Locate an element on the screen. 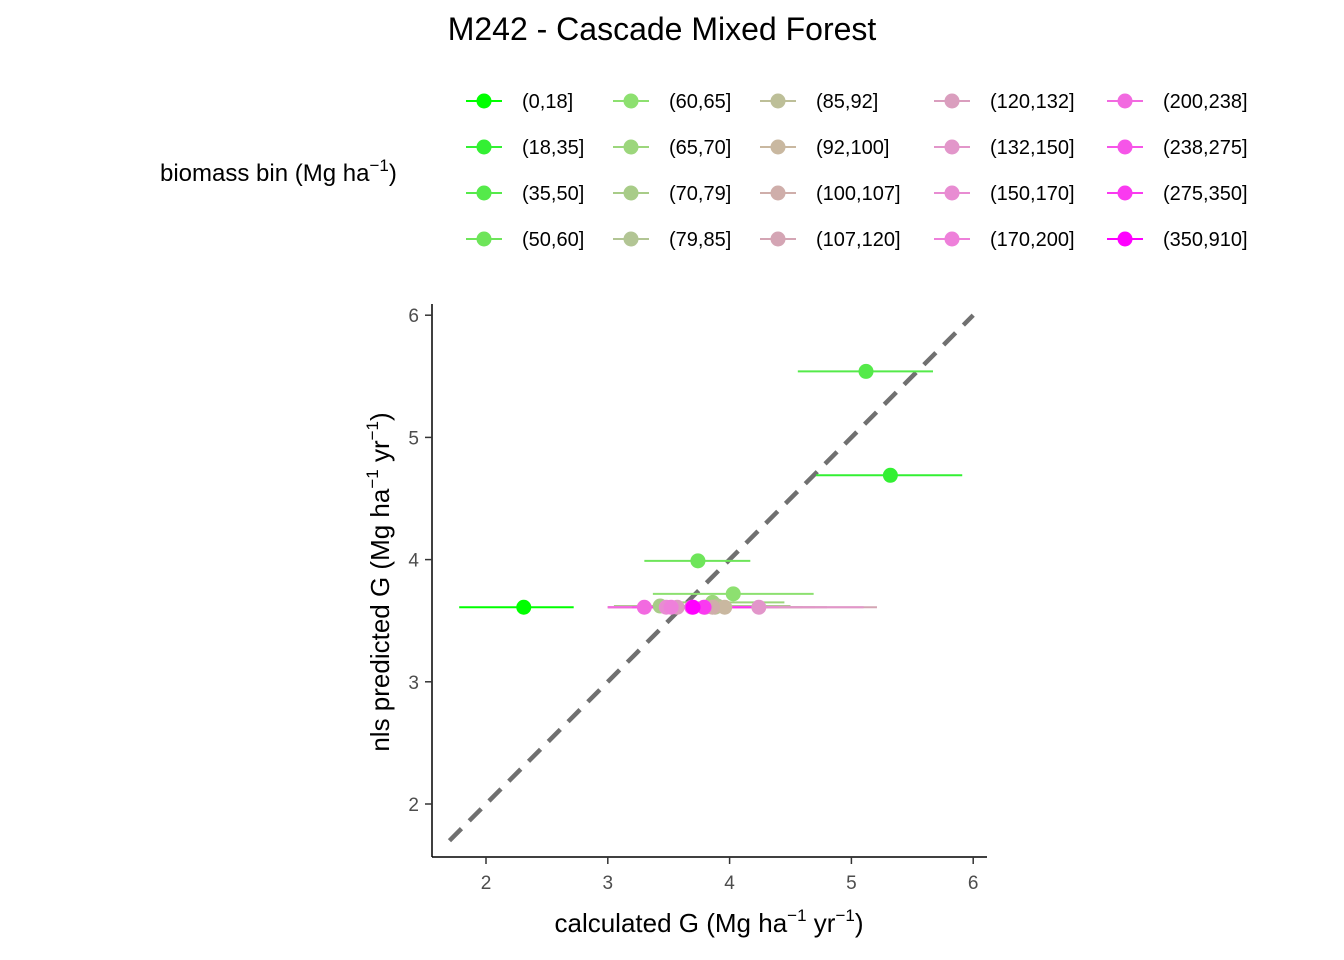 Image resolution: width=1344 pixels, height=960 pixels. legend-label: (120,132] is located at coordinates (1032, 102).